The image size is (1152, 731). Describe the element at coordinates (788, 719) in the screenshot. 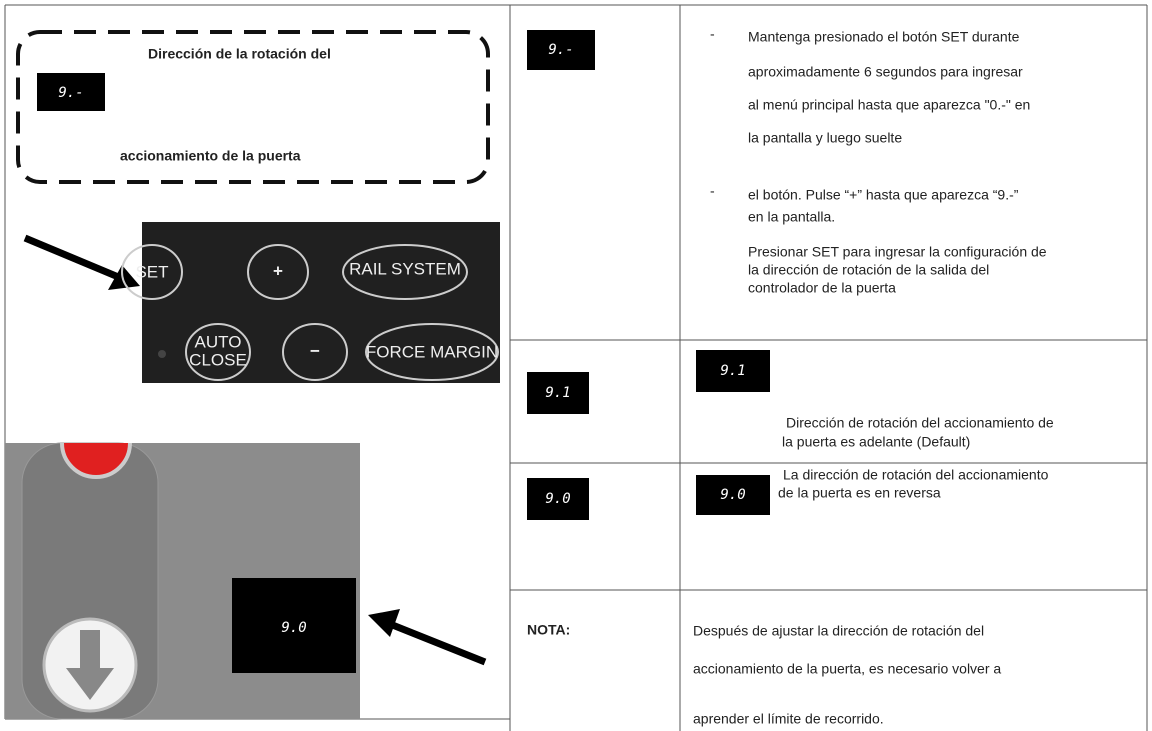

I see `note: aprender el límite de recorrido.` at that location.